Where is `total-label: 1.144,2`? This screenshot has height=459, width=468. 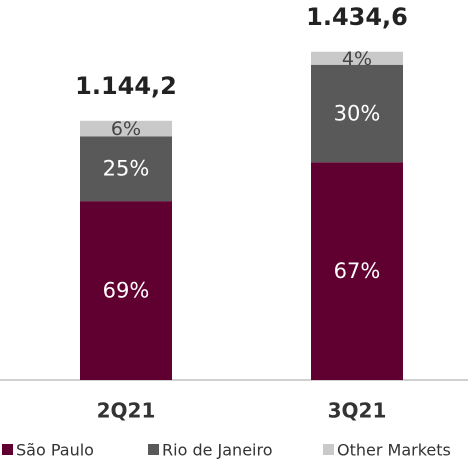
total-label: 1.144,2 is located at coordinates (126, 86).